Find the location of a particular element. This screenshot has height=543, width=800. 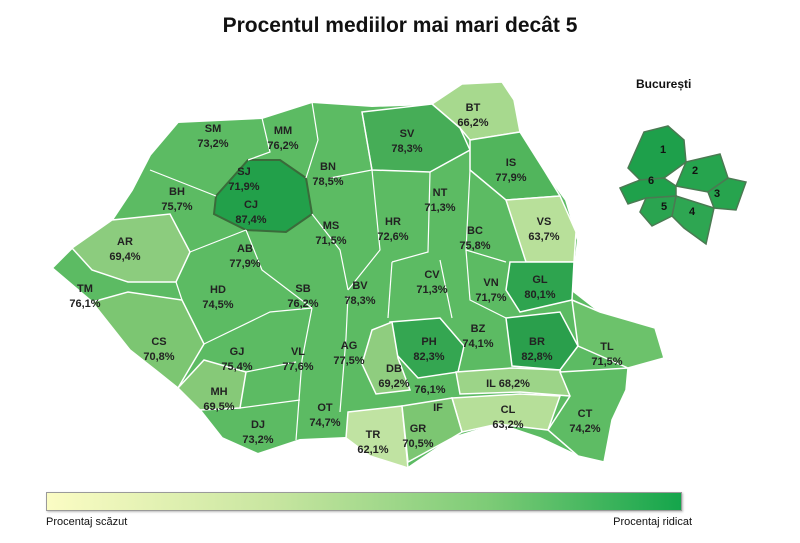

county-value-if: 76,1% is located at coordinates (429, 390).